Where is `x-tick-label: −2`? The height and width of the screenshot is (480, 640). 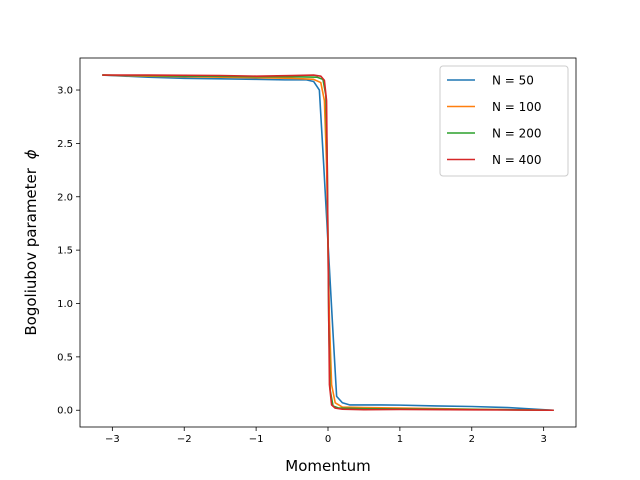
x-tick-label: −2 is located at coordinates (184, 439).